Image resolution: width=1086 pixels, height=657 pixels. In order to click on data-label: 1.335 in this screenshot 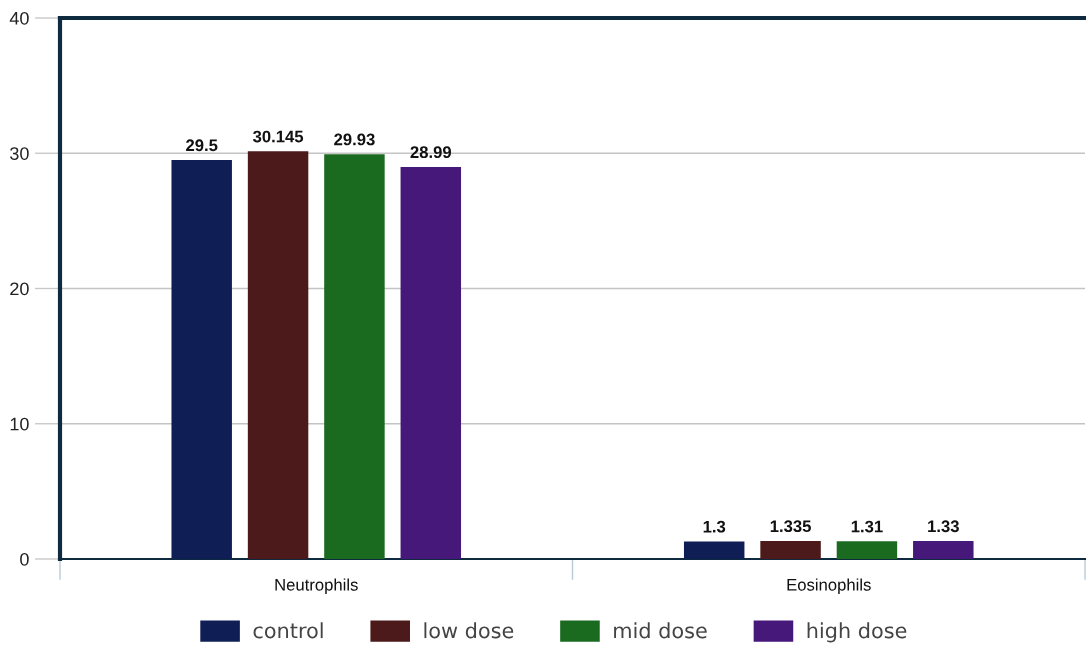, I will do `click(790, 526)`.